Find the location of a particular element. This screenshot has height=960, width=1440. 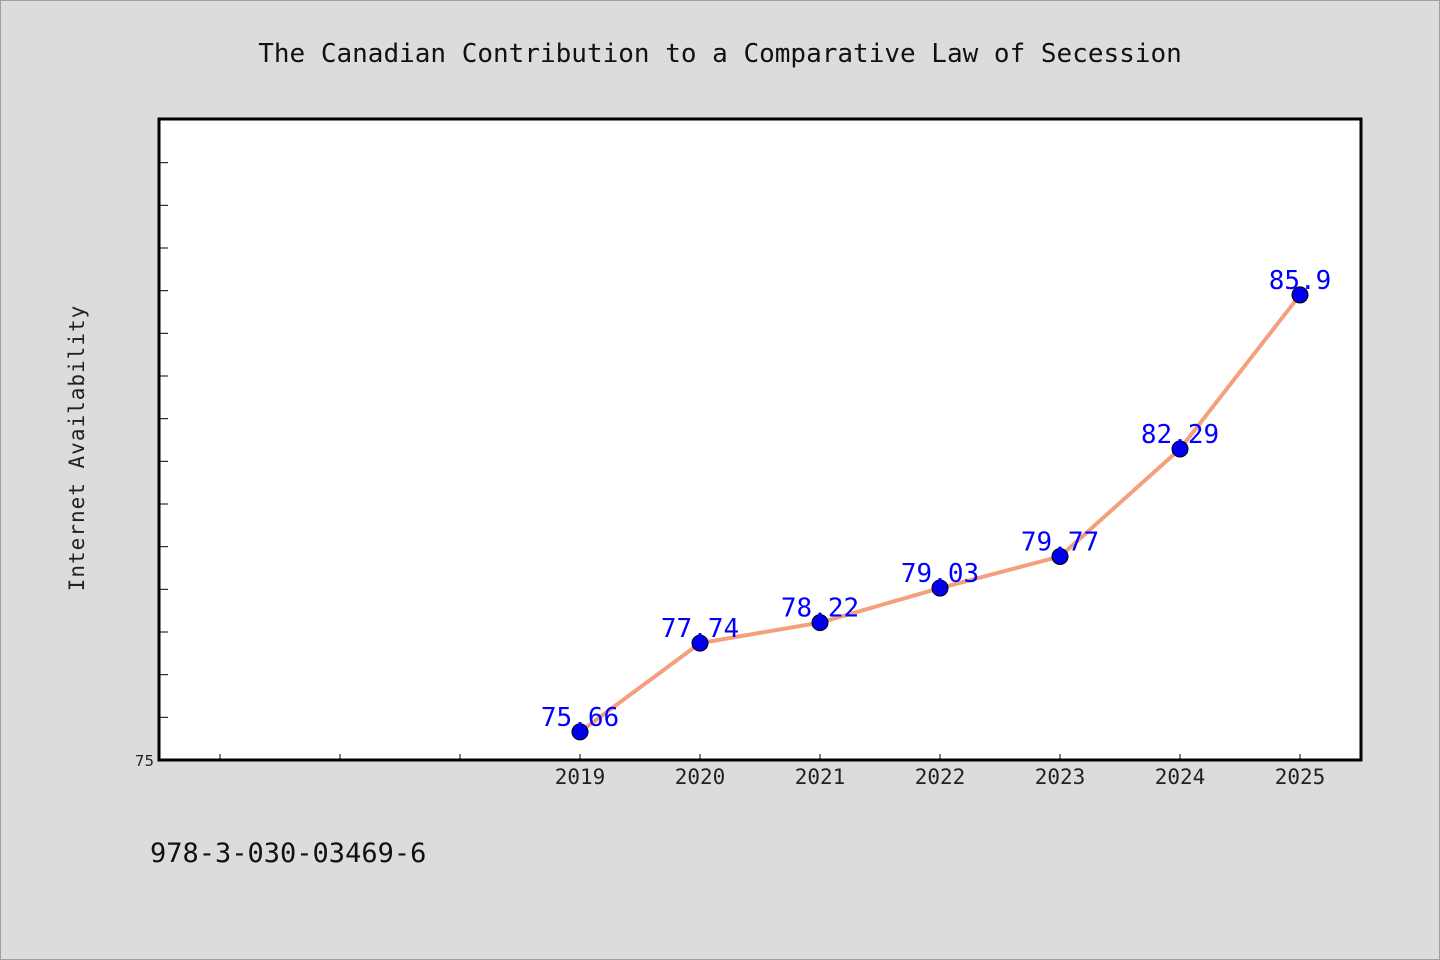

x-tick-label: 2019 is located at coordinates (580, 777).